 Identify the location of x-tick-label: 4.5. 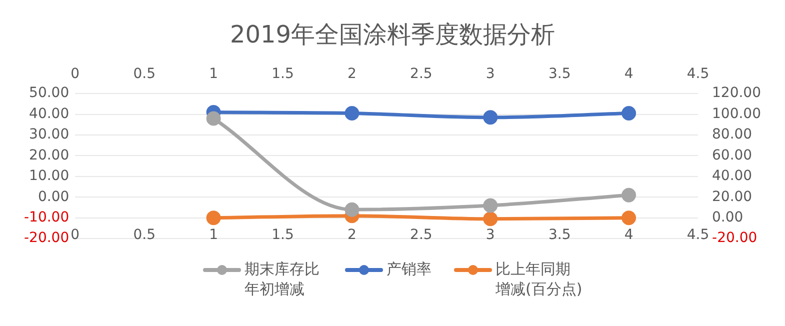
(698, 234).